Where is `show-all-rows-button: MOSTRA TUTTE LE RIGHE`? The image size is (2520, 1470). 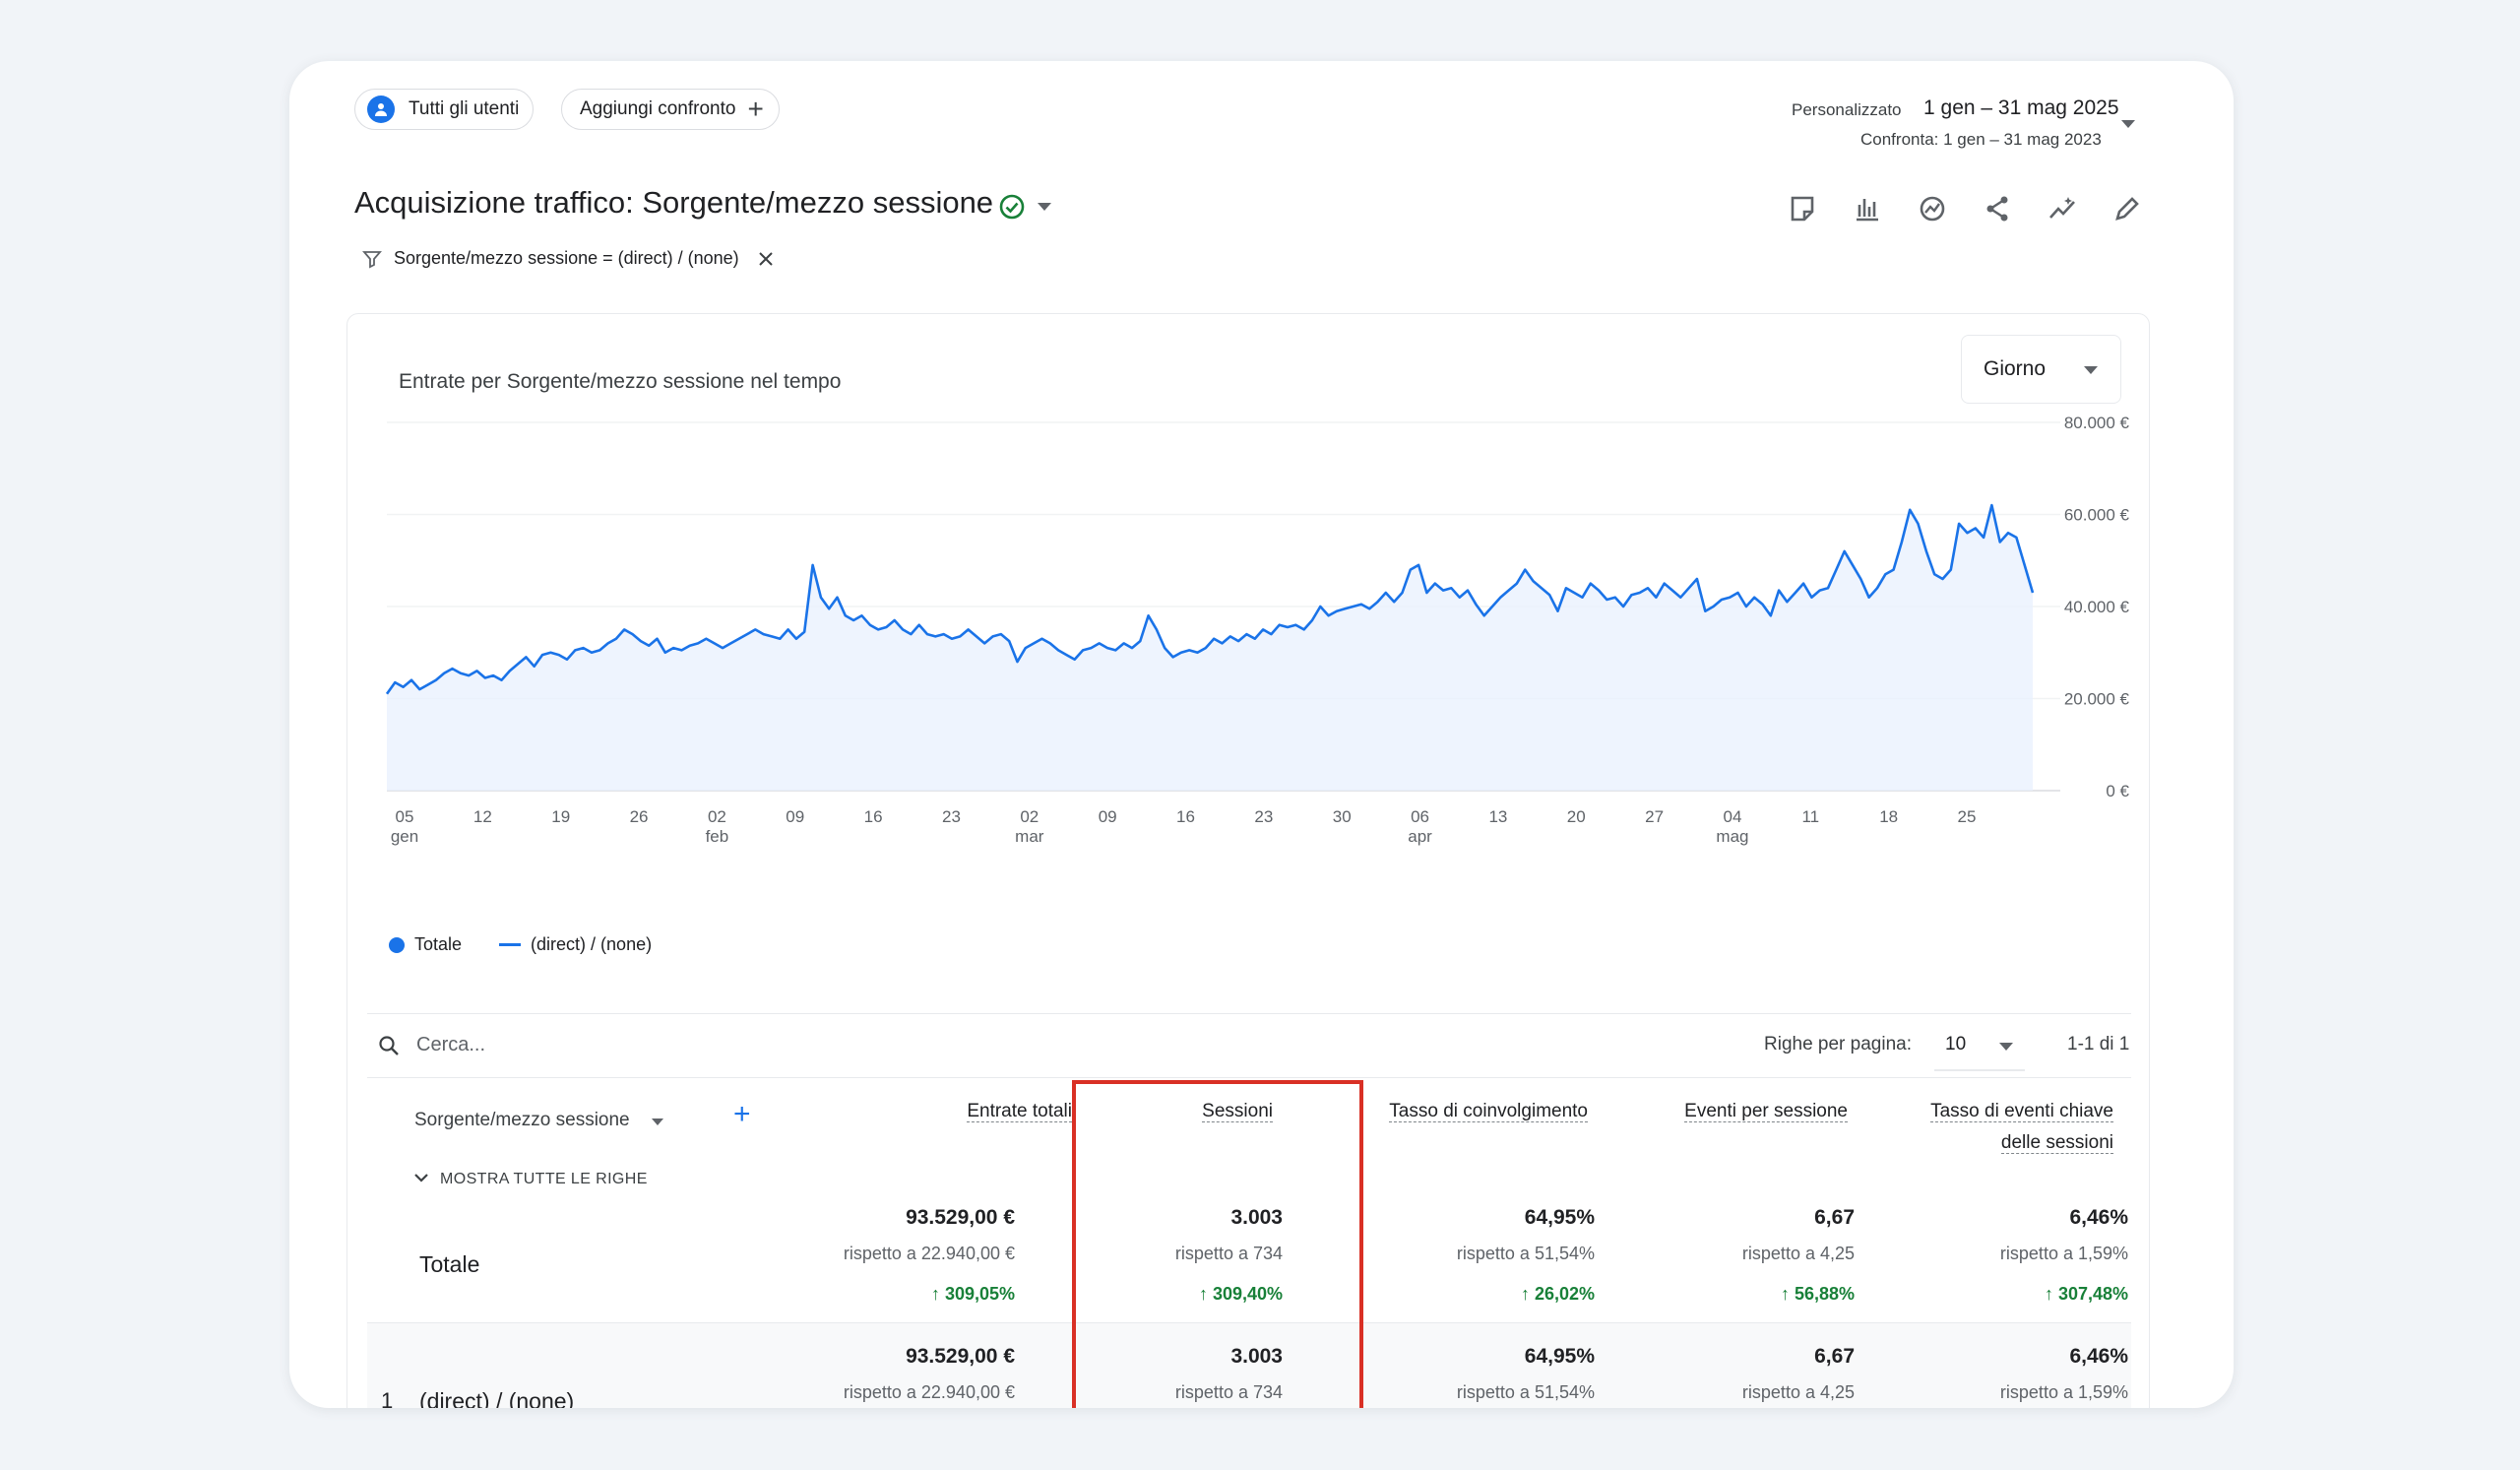
show-all-rows-button: MOSTRA TUTTE LE RIGHE is located at coordinates (544, 1179).